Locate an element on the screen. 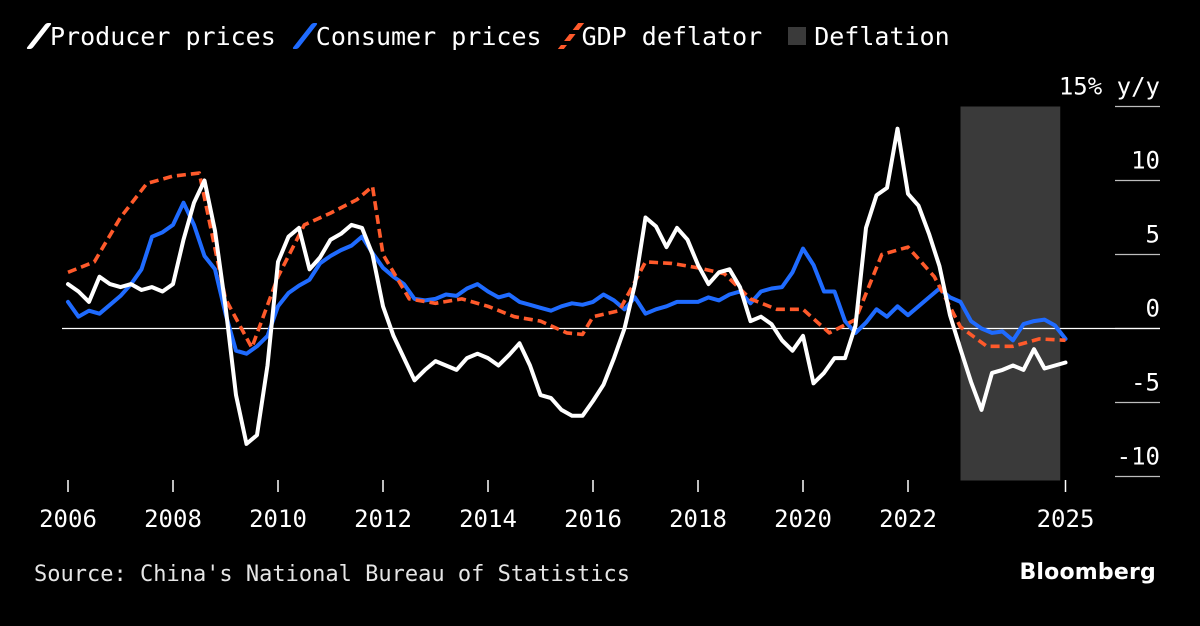 The image size is (1200, 626). legend-item-deflation: Deflation is located at coordinates (869, 36).